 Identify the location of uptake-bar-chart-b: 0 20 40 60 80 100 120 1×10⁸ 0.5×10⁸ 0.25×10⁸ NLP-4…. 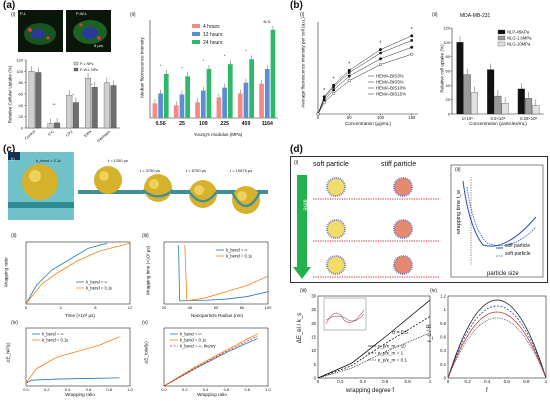
(493, 73).